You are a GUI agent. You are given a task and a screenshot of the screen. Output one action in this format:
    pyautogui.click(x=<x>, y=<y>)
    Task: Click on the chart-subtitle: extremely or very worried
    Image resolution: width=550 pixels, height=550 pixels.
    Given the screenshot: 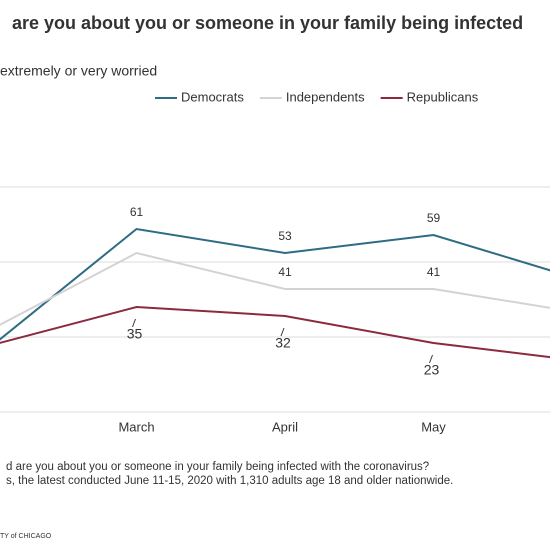 What is the action you would take?
    pyautogui.click(x=78, y=71)
    